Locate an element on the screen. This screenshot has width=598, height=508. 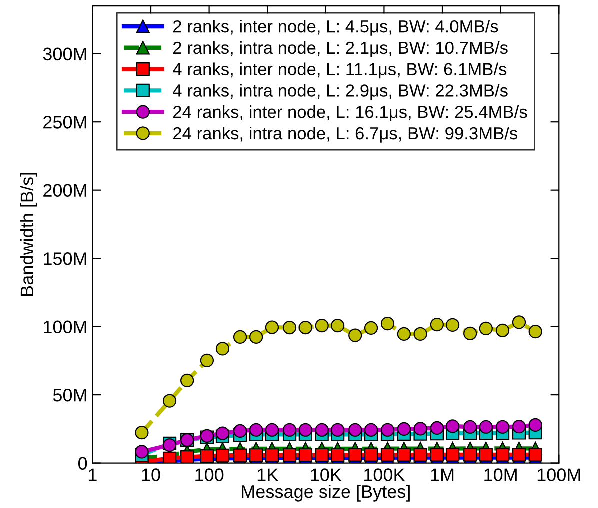
legend-label: 2 ranks, inter node, L: 4.5μs, BW: 4.0MB/s is located at coordinates (336, 28).